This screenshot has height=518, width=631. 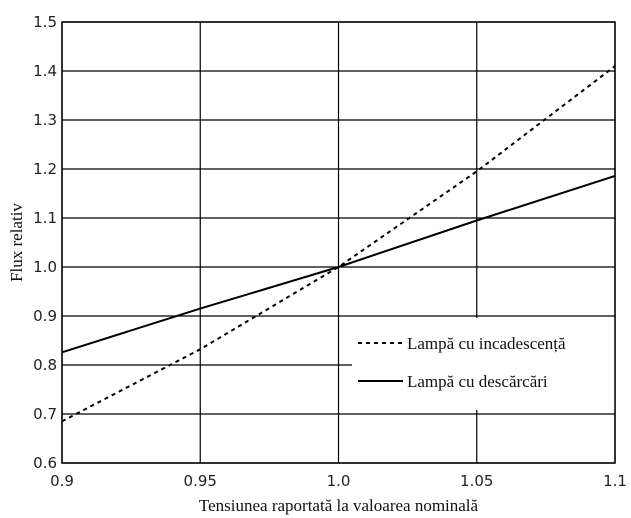 I want to click on x-tick-label: 1.1, so click(x=615, y=481).